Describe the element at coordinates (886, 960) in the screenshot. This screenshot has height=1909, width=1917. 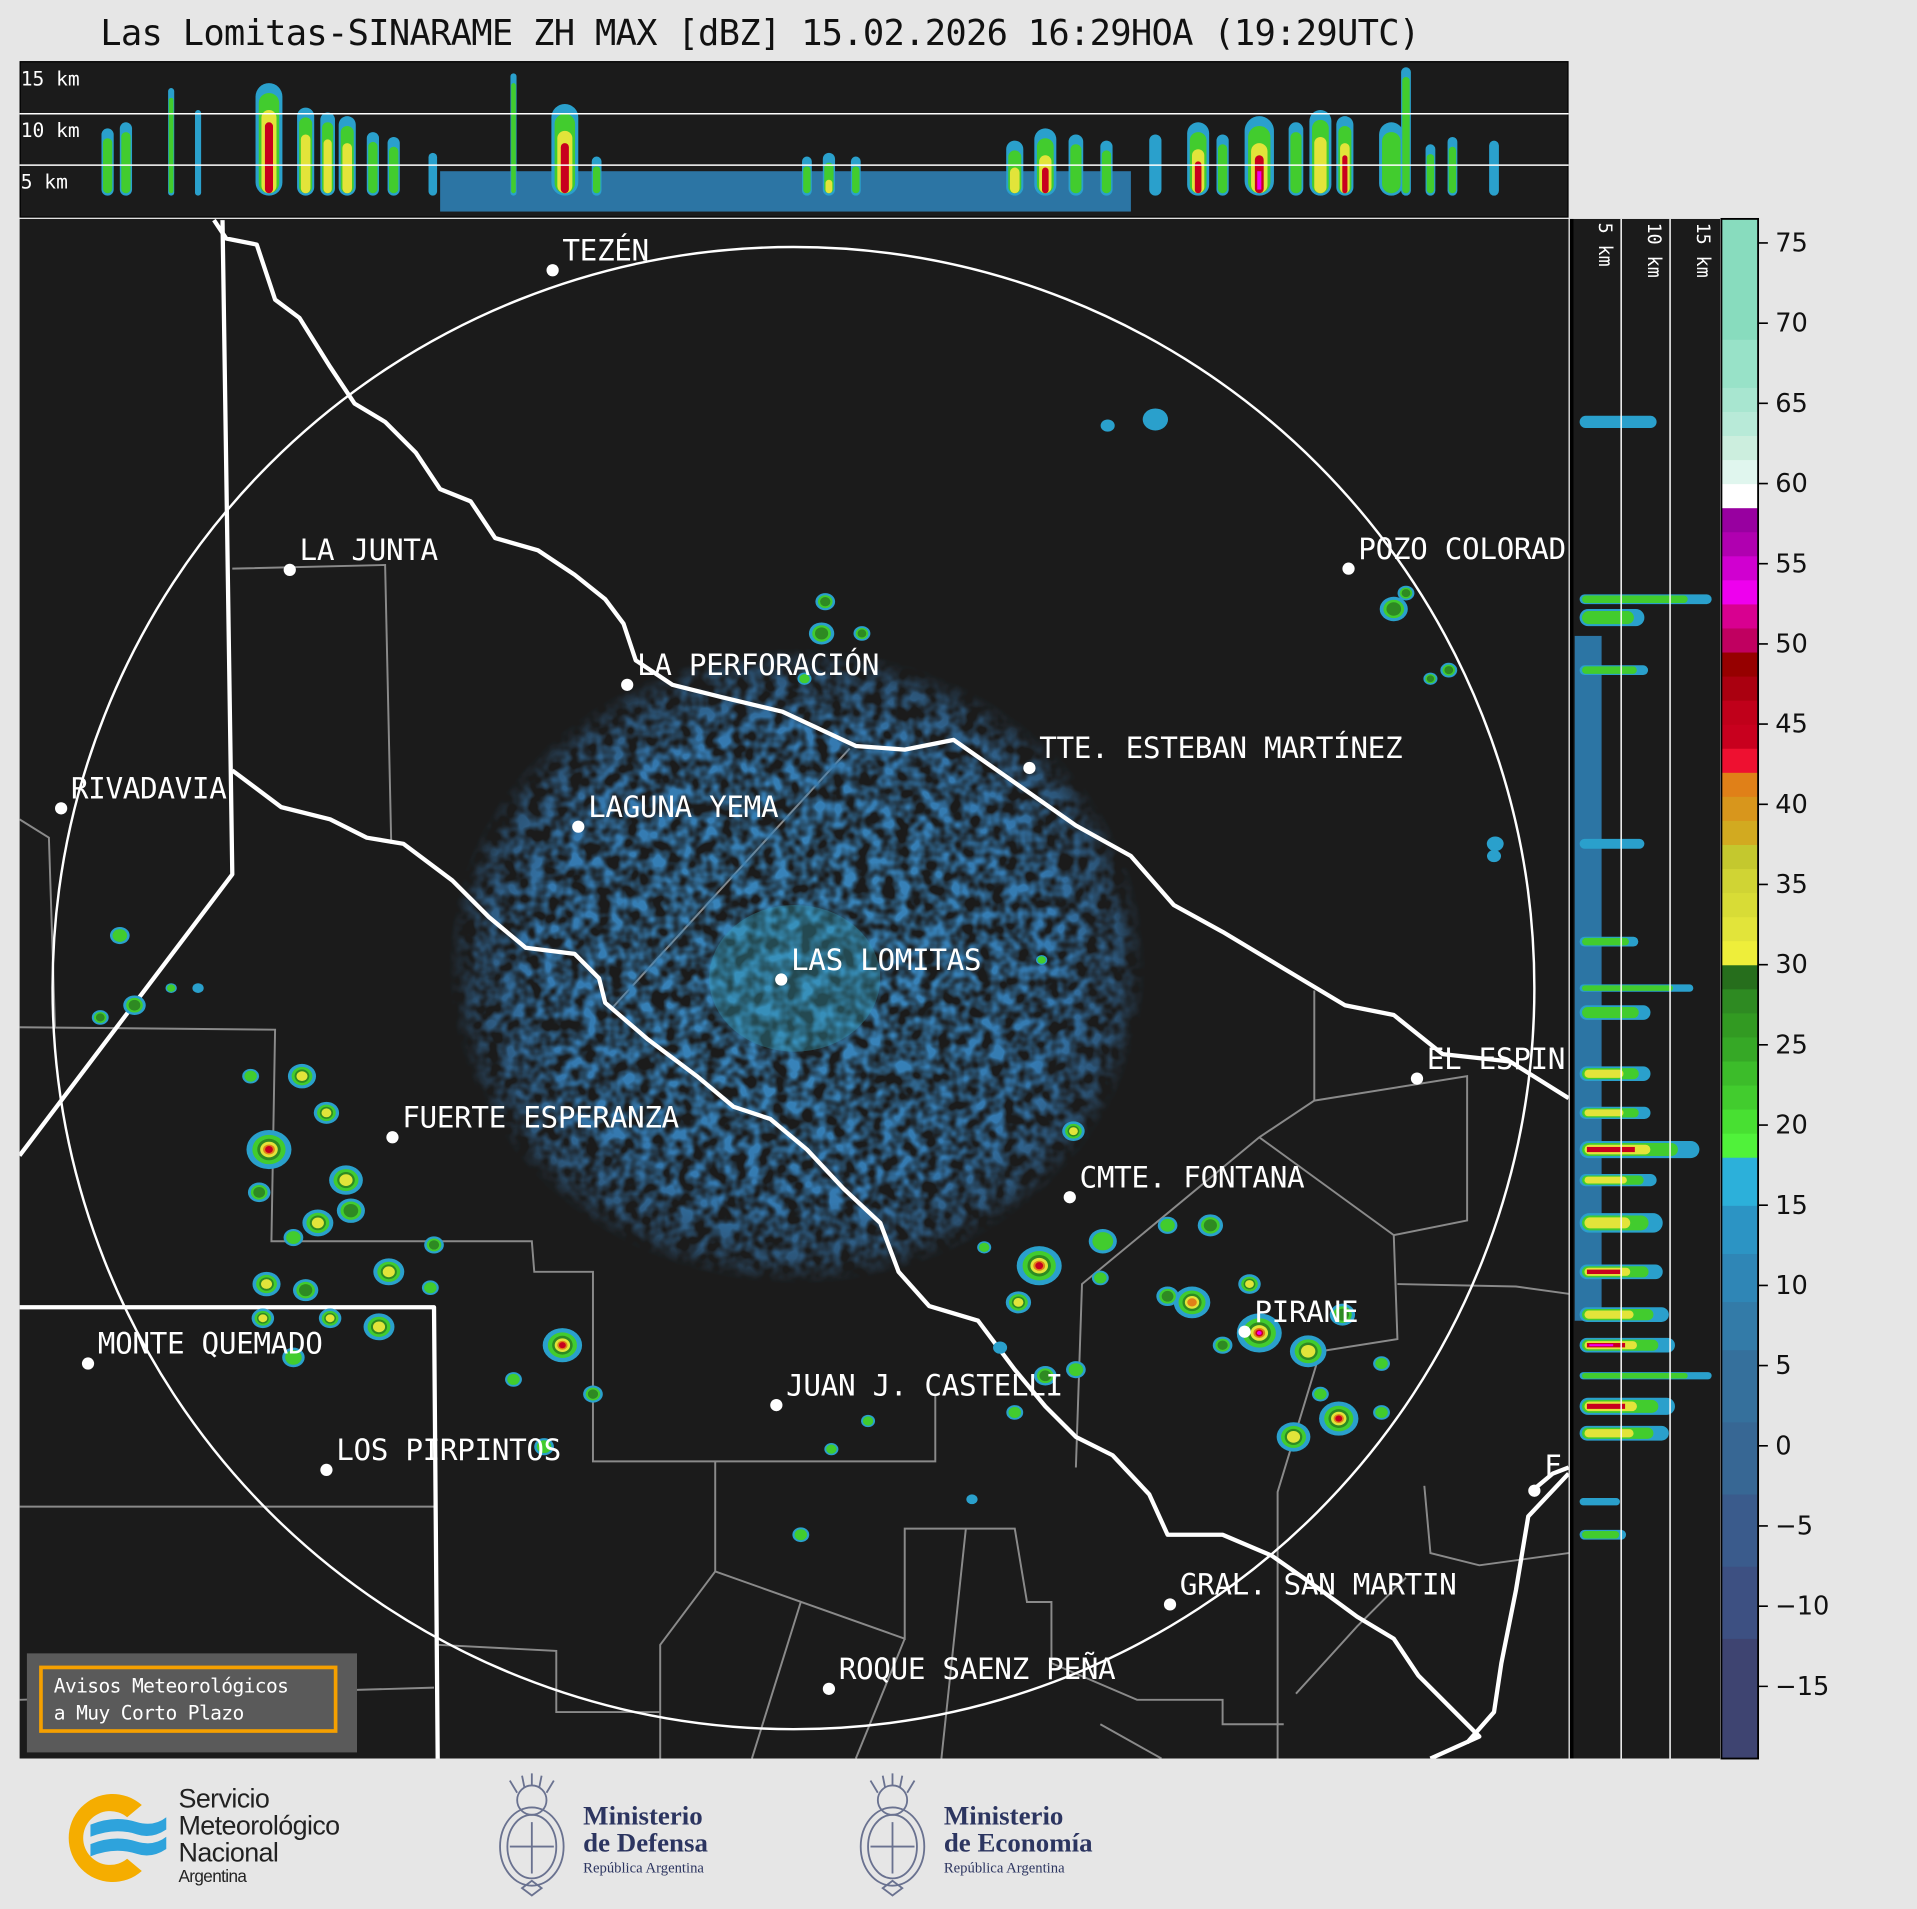
I see `city-label: LAS LOMITAS` at that location.